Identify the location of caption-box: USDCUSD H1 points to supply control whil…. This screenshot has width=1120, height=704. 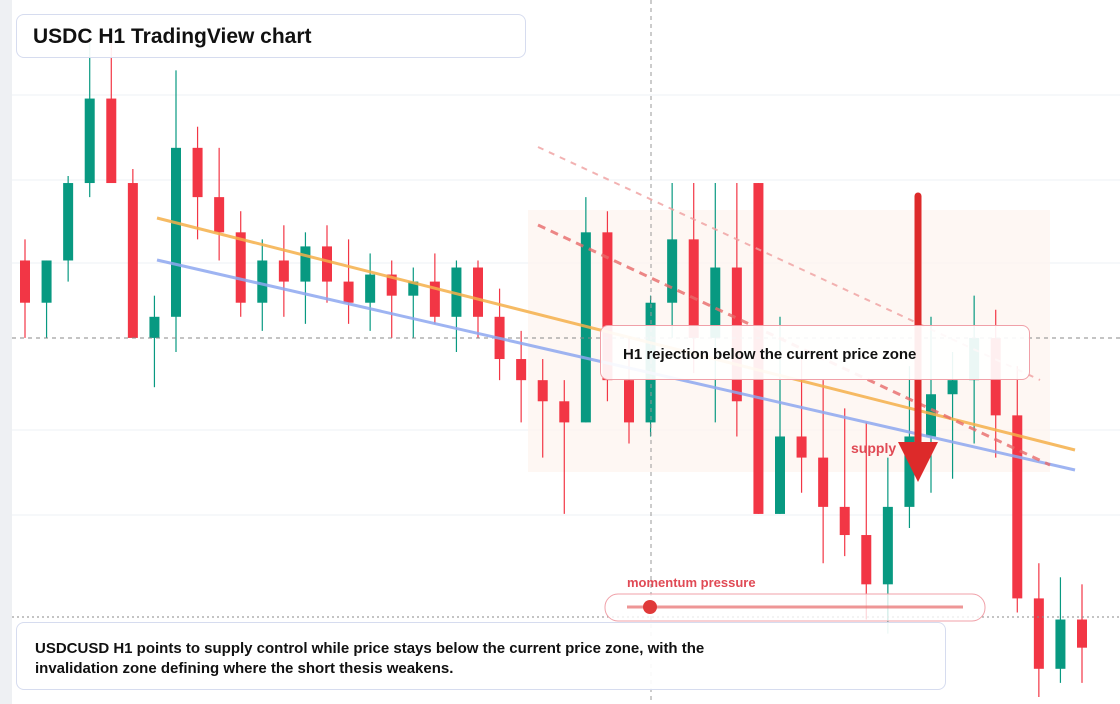
(481, 656).